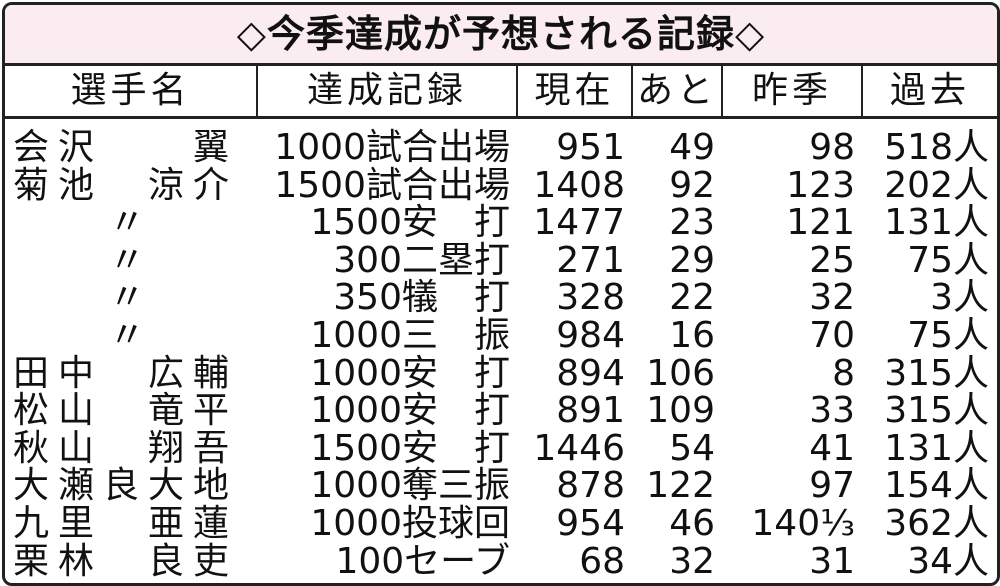 This screenshot has height=586, width=1000. Describe the element at coordinates (579, 223) in the screenshot. I see `cell-value: 1477` at that location.